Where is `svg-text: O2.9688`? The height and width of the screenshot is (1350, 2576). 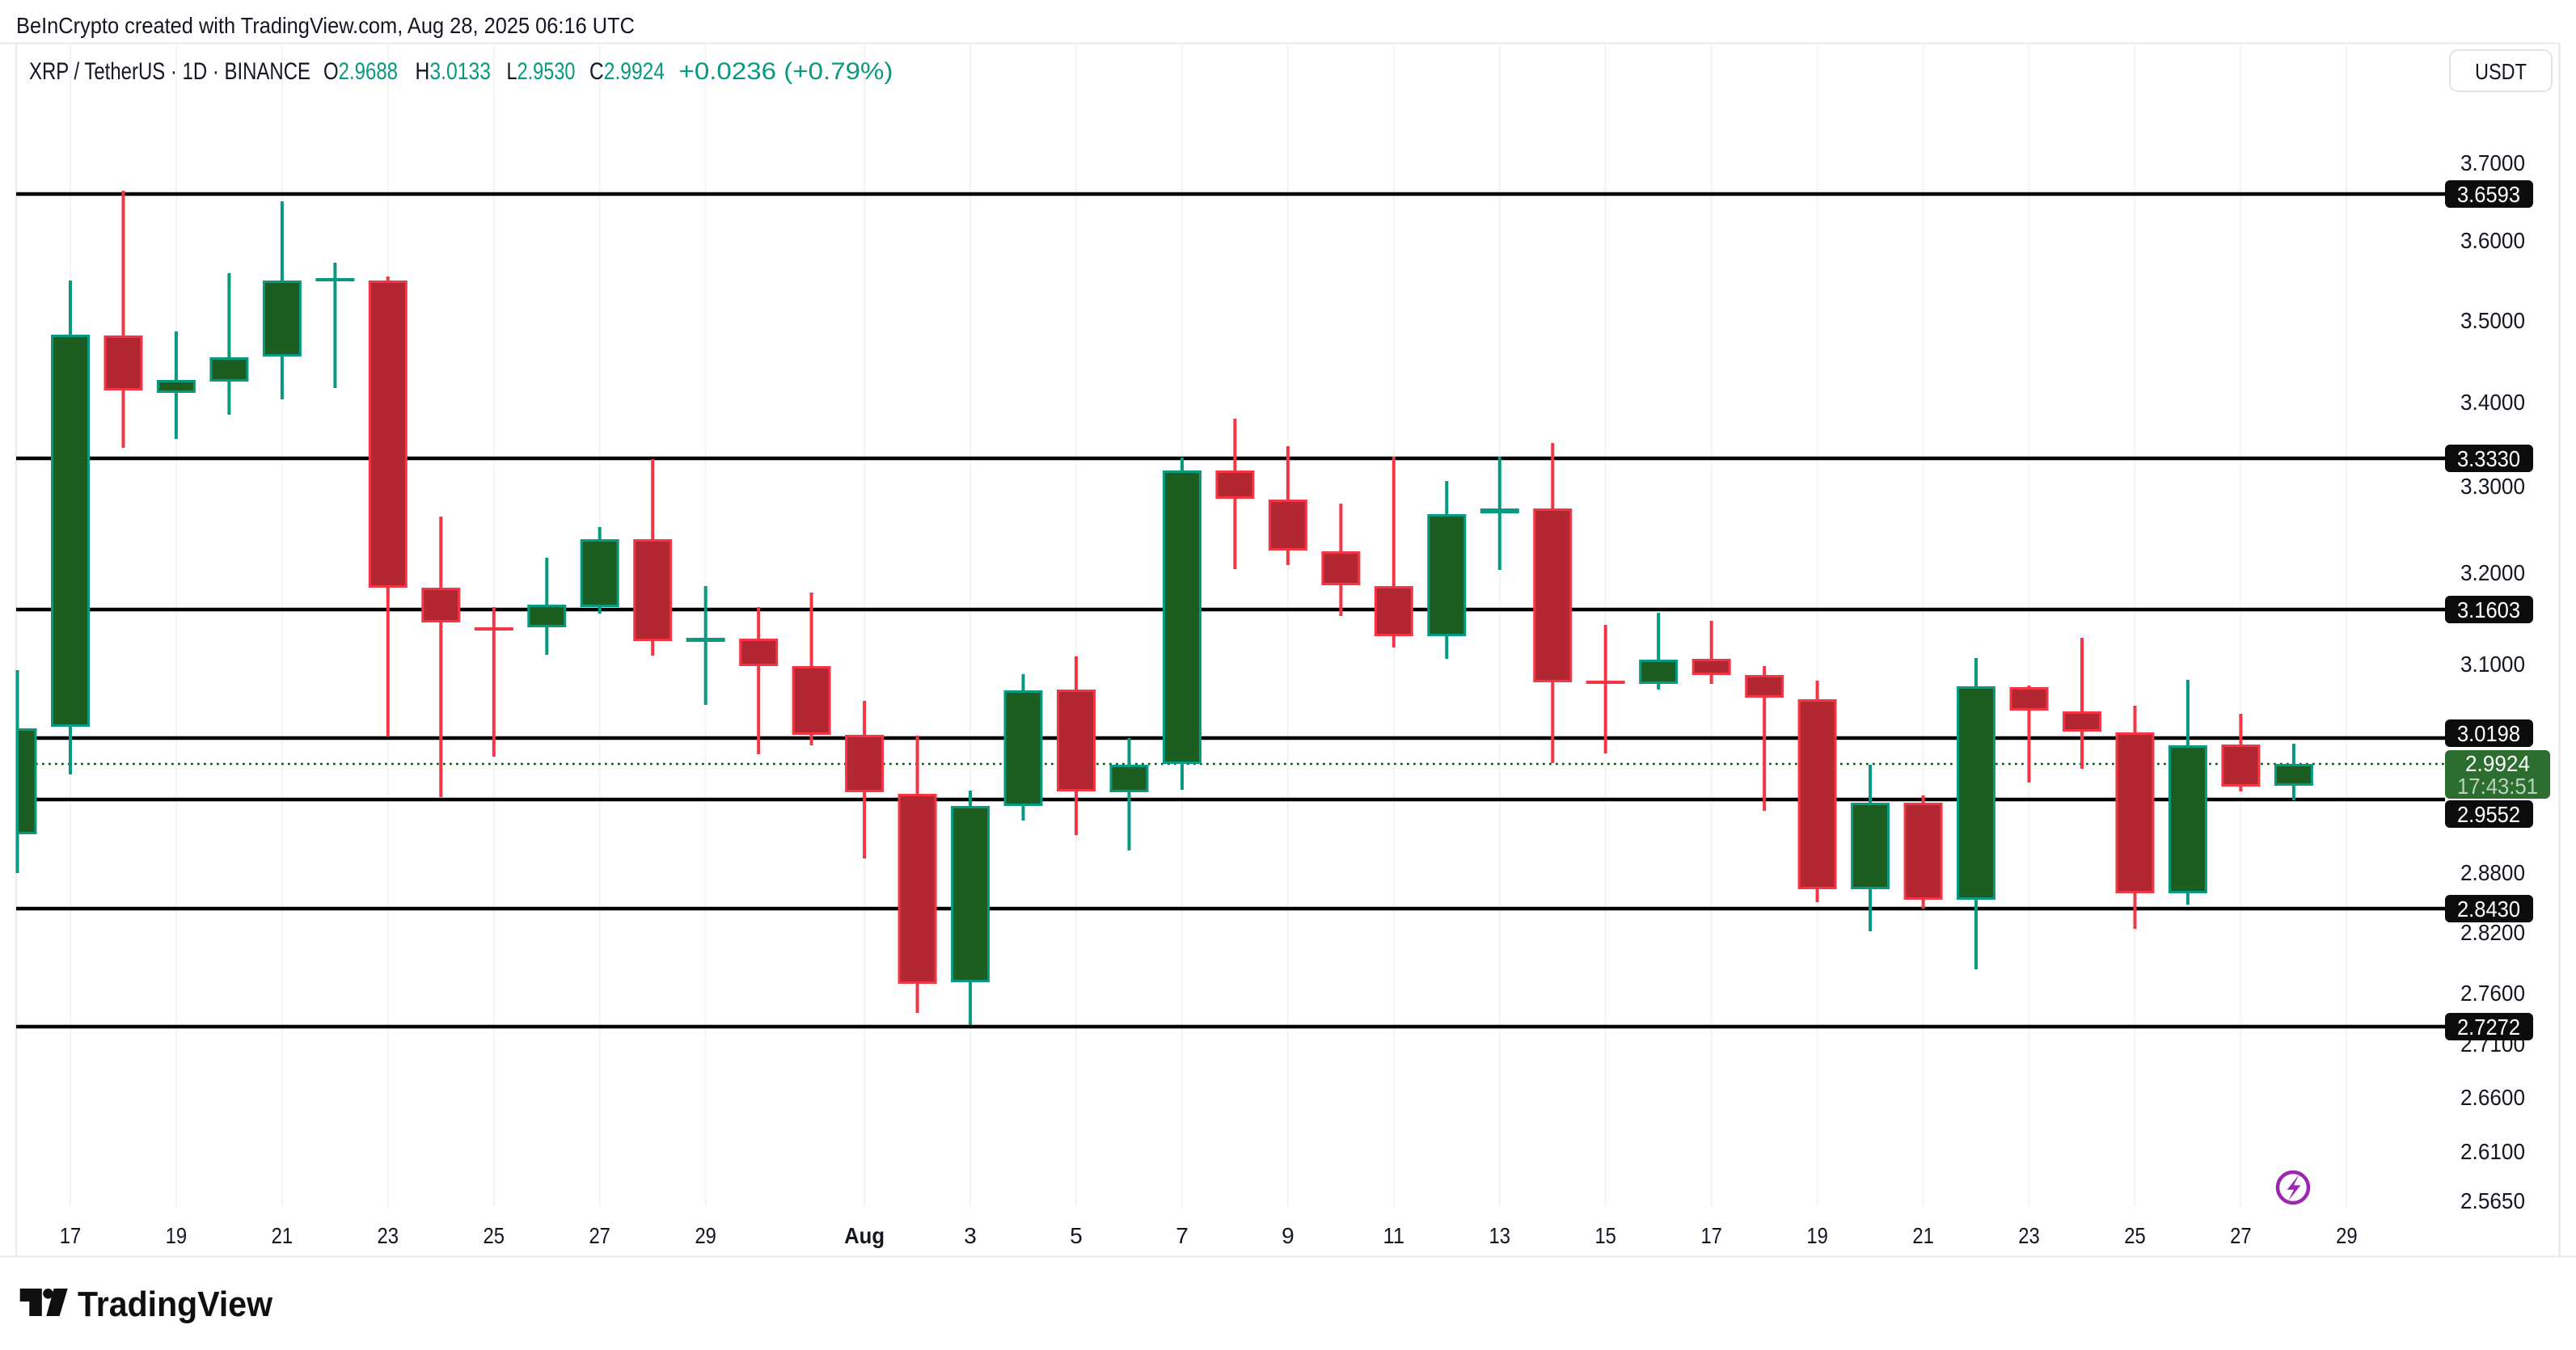
svg-text: O2.9688 is located at coordinates (360, 71).